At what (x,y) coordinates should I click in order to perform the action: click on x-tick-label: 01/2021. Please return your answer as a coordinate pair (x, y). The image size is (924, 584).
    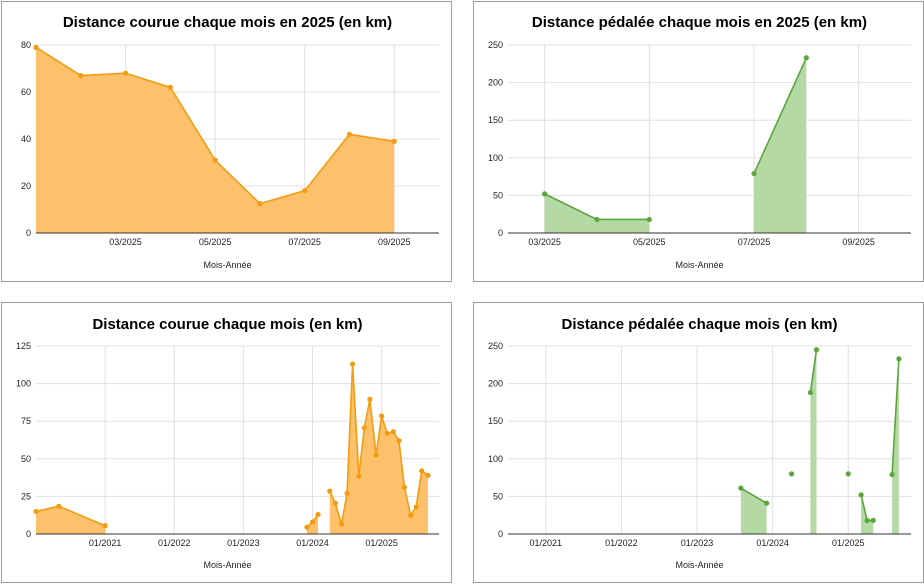
    Looking at the image, I should click on (105, 543).